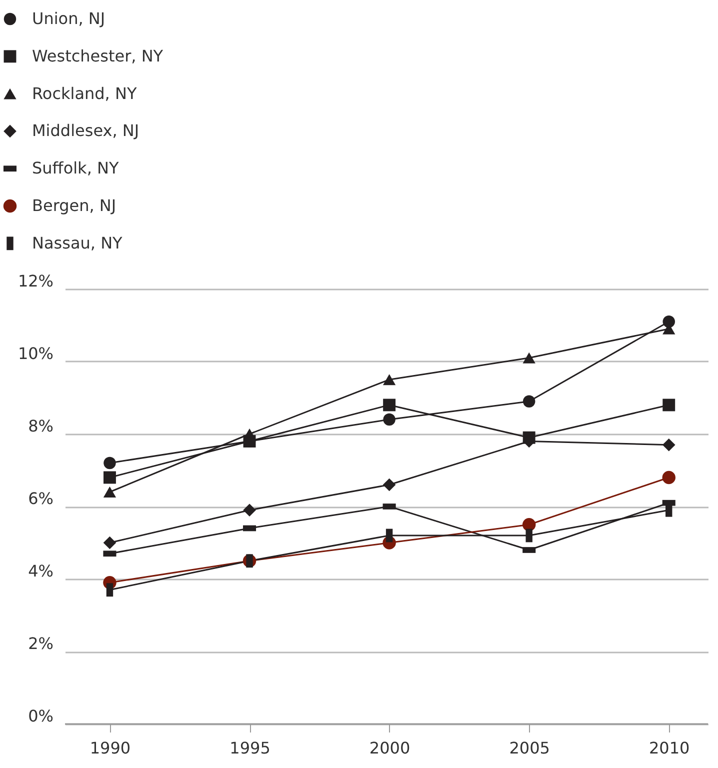  Describe the element at coordinates (529, 748) in the screenshot. I see `x-tick-label: 2005` at that location.